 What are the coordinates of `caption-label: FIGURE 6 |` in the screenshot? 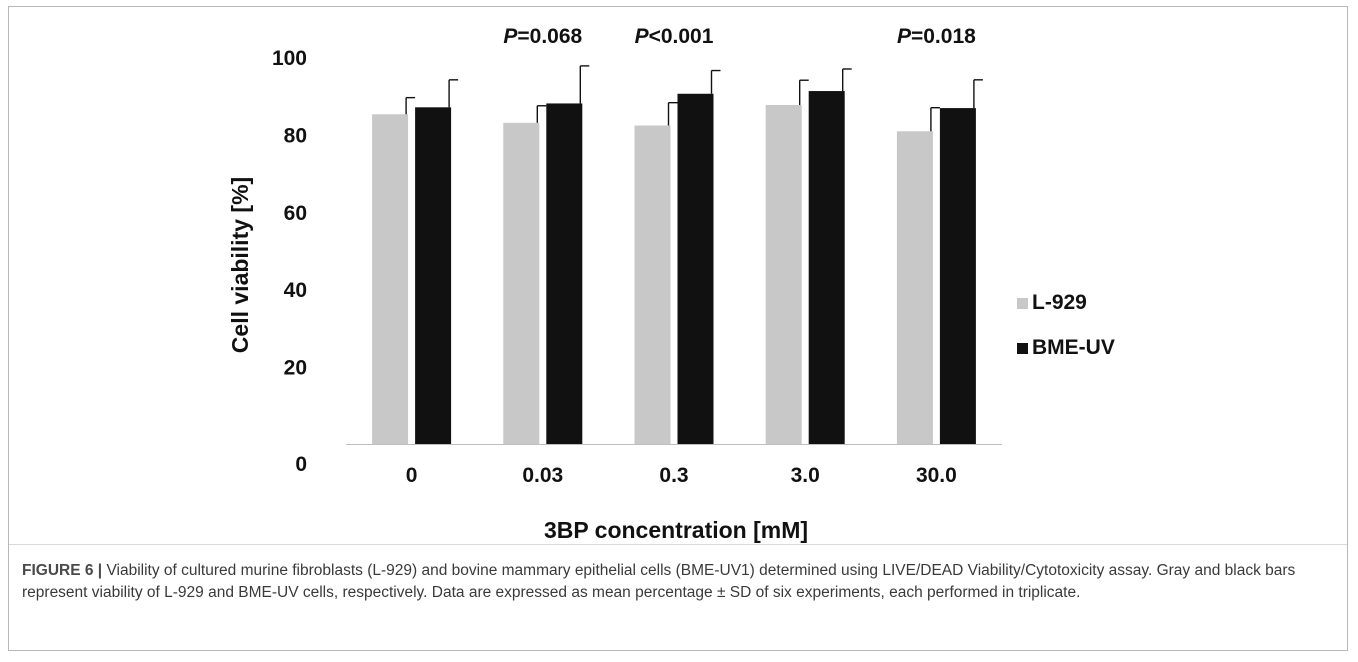 It's located at (62, 570).